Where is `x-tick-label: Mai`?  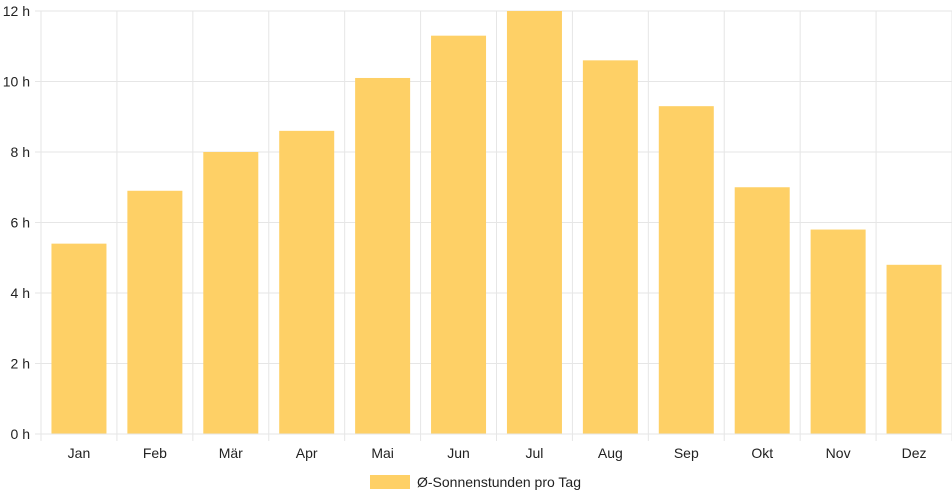 x-tick-label: Mai is located at coordinates (382, 453).